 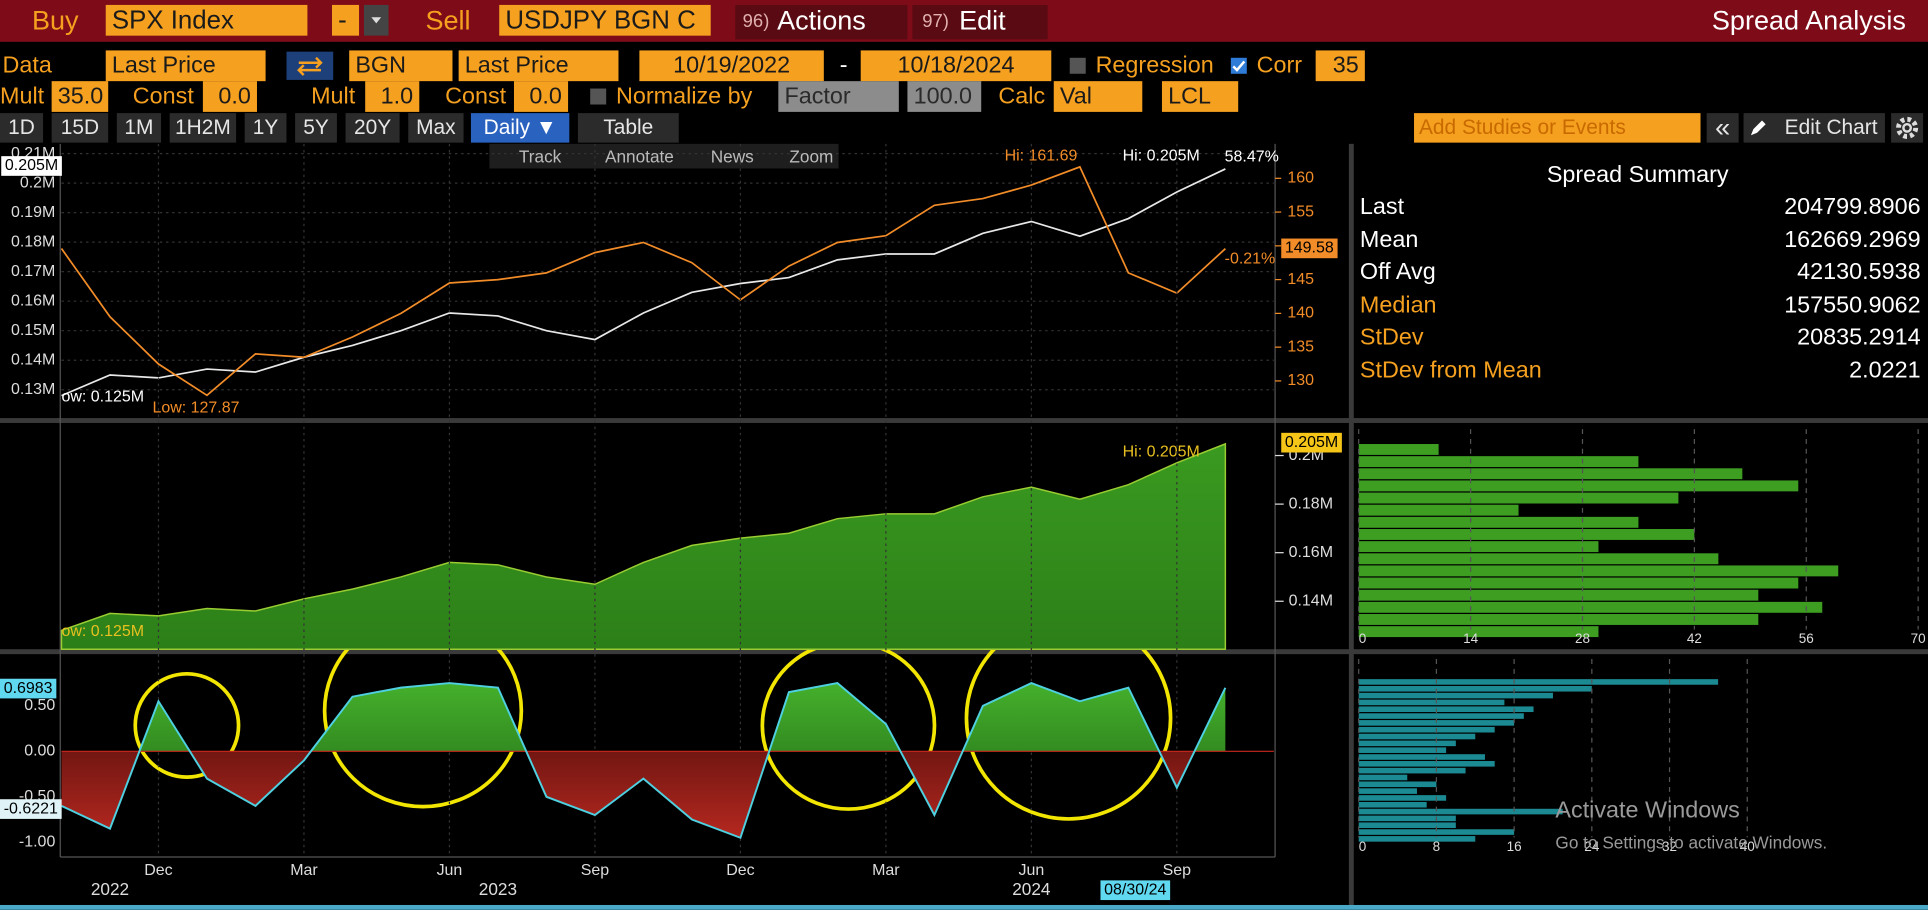 I want to click on edit-menu, so click(x=980, y=22).